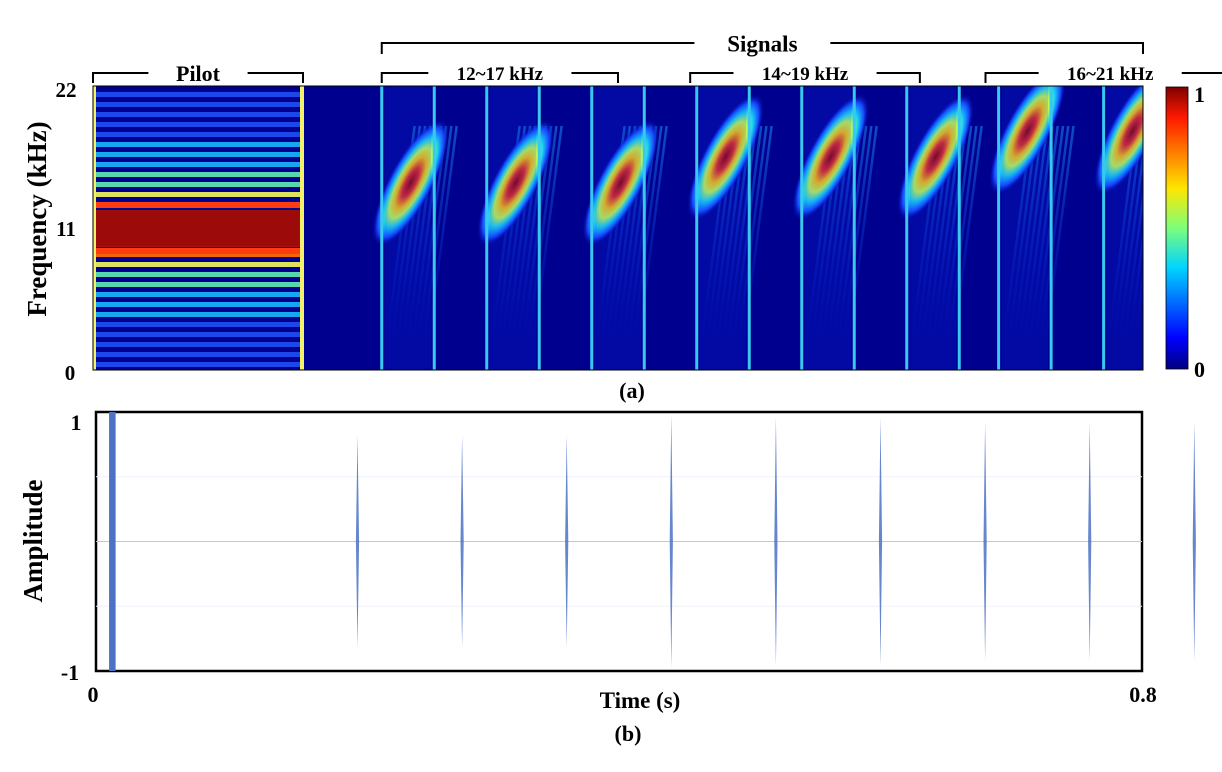 The height and width of the screenshot is (772, 1222). What do you see at coordinates (762, 43) in the screenshot?
I see `signals-group-label: Signals` at bounding box center [762, 43].